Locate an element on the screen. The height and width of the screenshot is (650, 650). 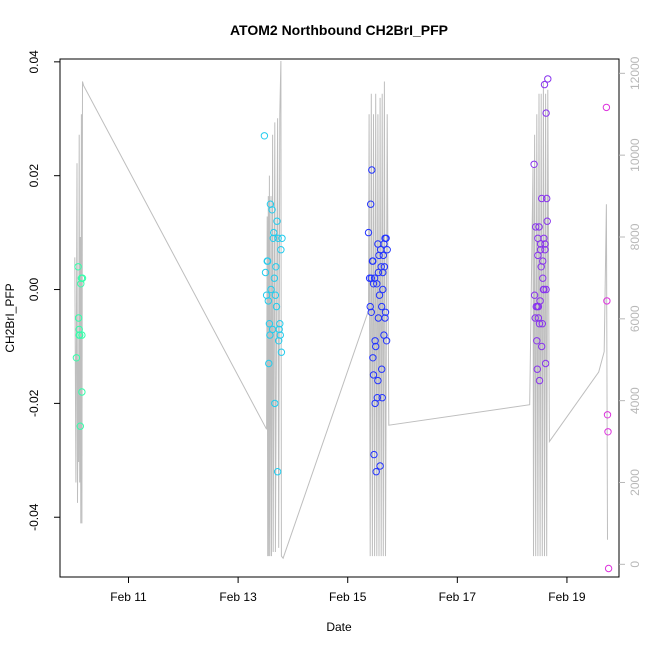
y-axis: -0.04 -0.02 0.00 0.02 0.04 is located at coordinates (43, 290).